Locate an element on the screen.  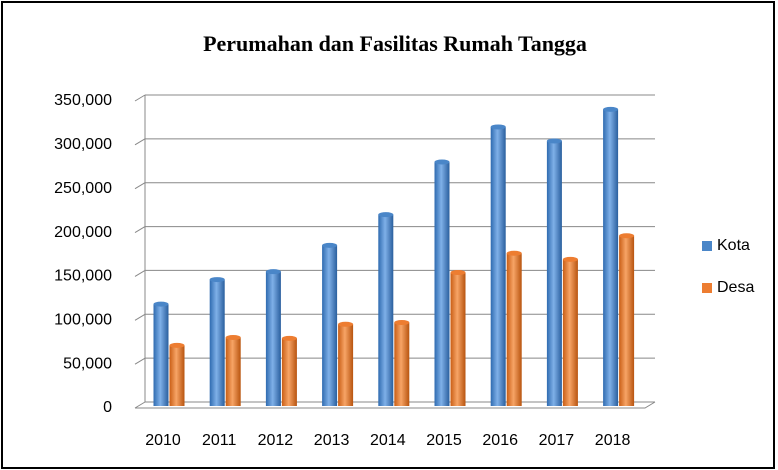
x-tick-label: 2016 is located at coordinates (500, 440).